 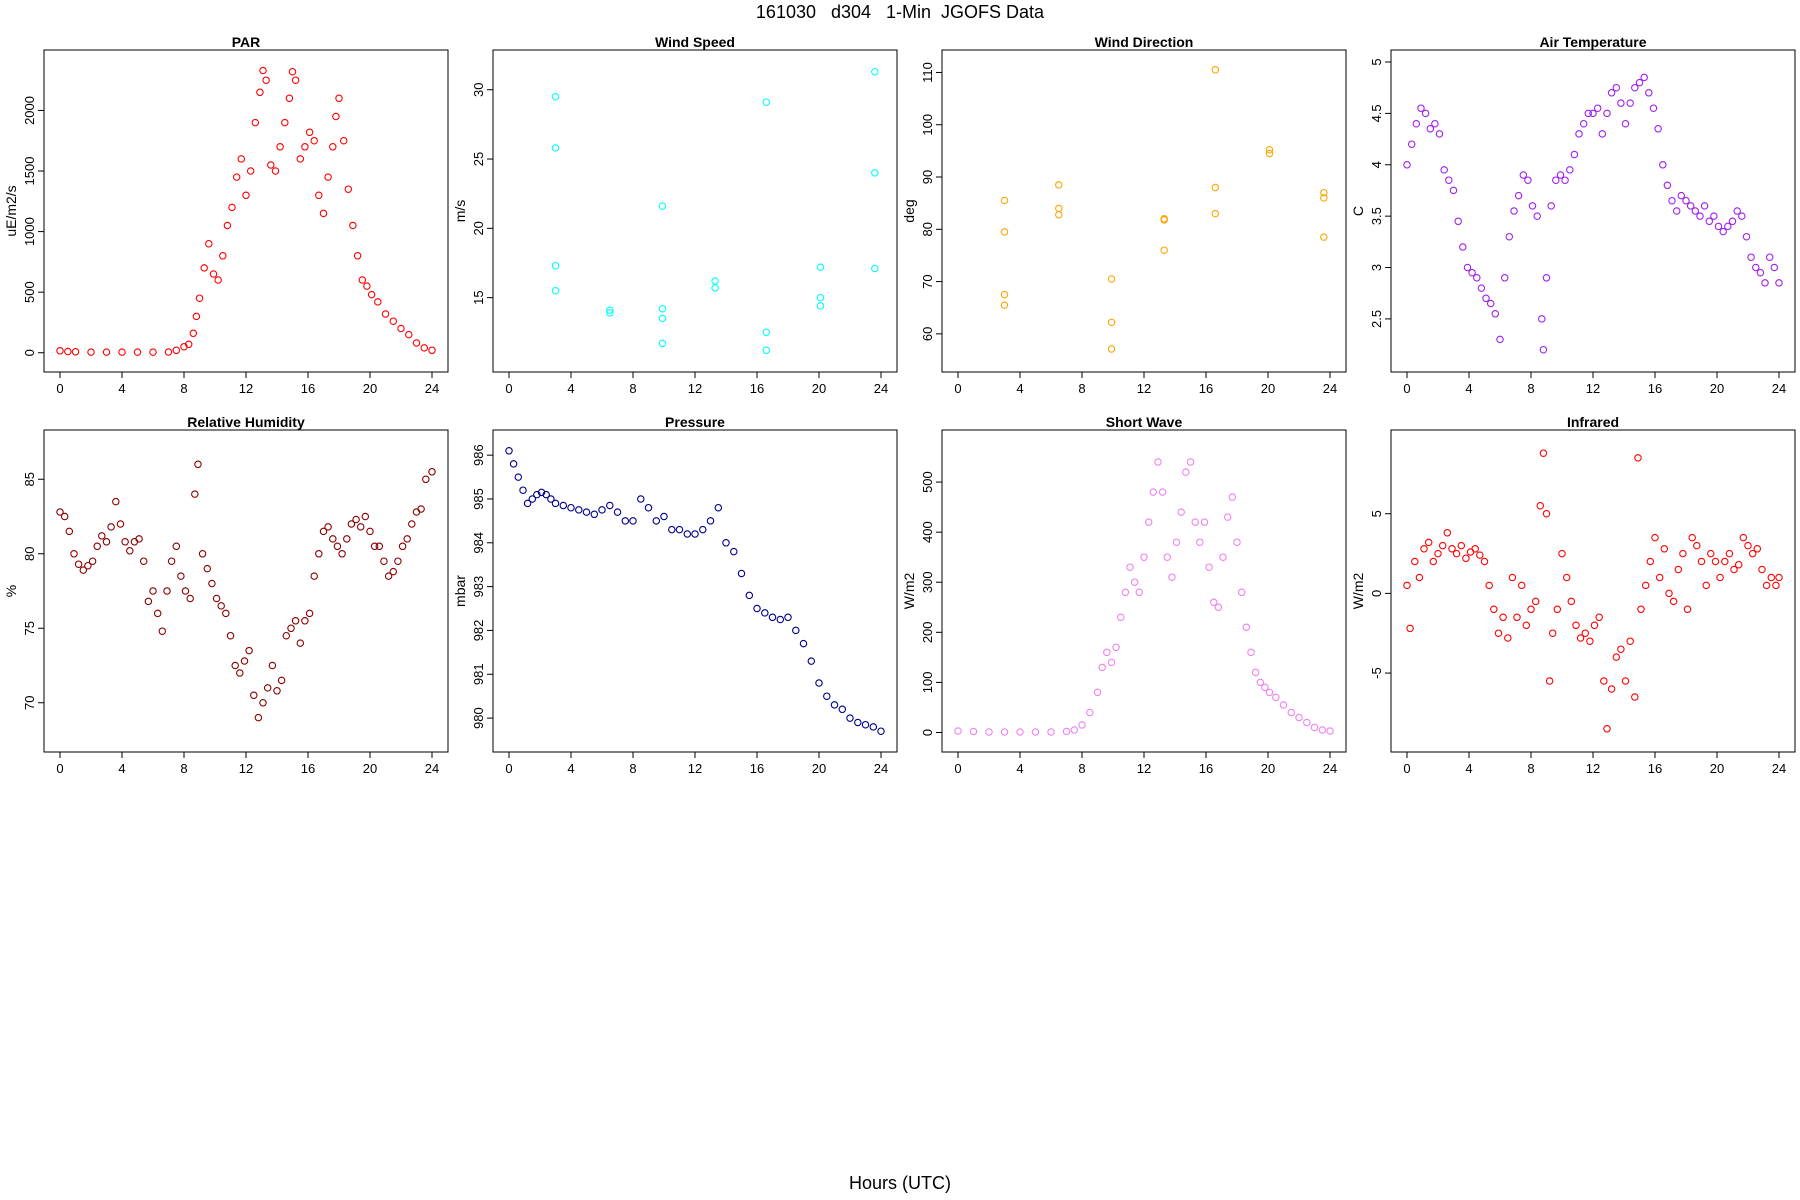 What do you see at coordinates (957, 768) in the screenshot?
I see `short-wave-x-tick-label: 0` at bounding box center [957, 768].